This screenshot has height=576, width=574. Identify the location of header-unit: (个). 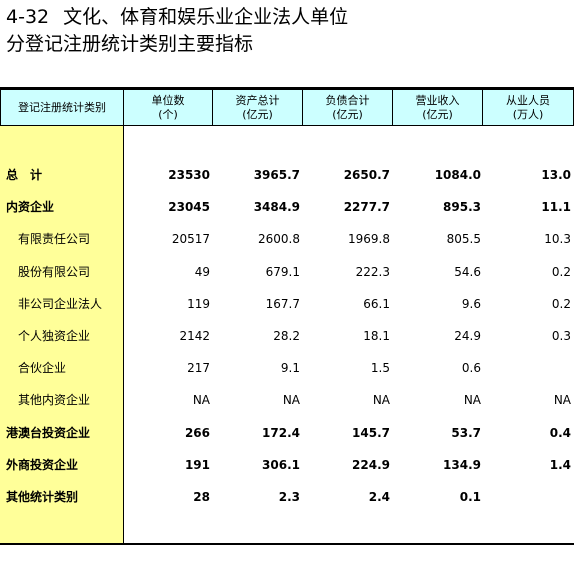
(168, 114).